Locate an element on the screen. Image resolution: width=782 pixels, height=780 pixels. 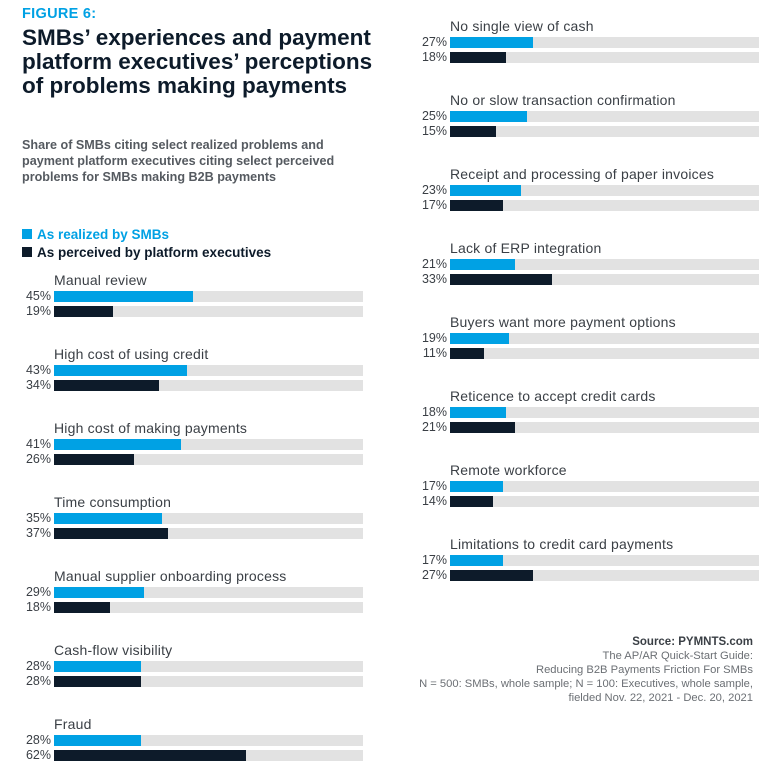
legend-item-perceived: As perceived by platform executives is located at coordinates (146, 252).